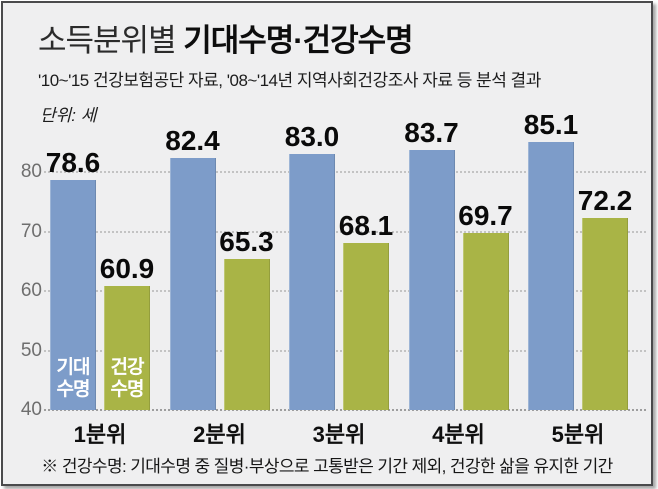 The width and height of the screenshot is (658, 489). I want to click on page-title-prefix: 소득분위별, so click(111, 40).